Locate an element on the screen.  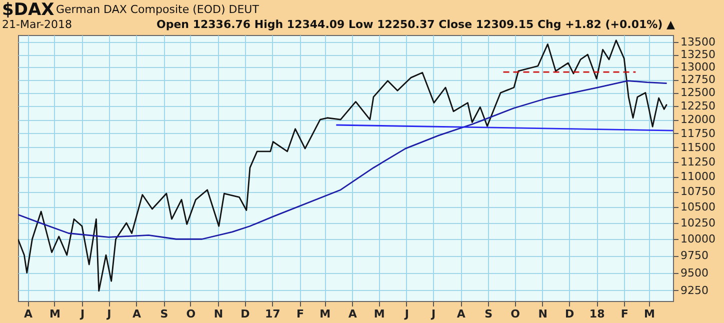
x-tick-label: 18 is located at coordinates (597, 314).